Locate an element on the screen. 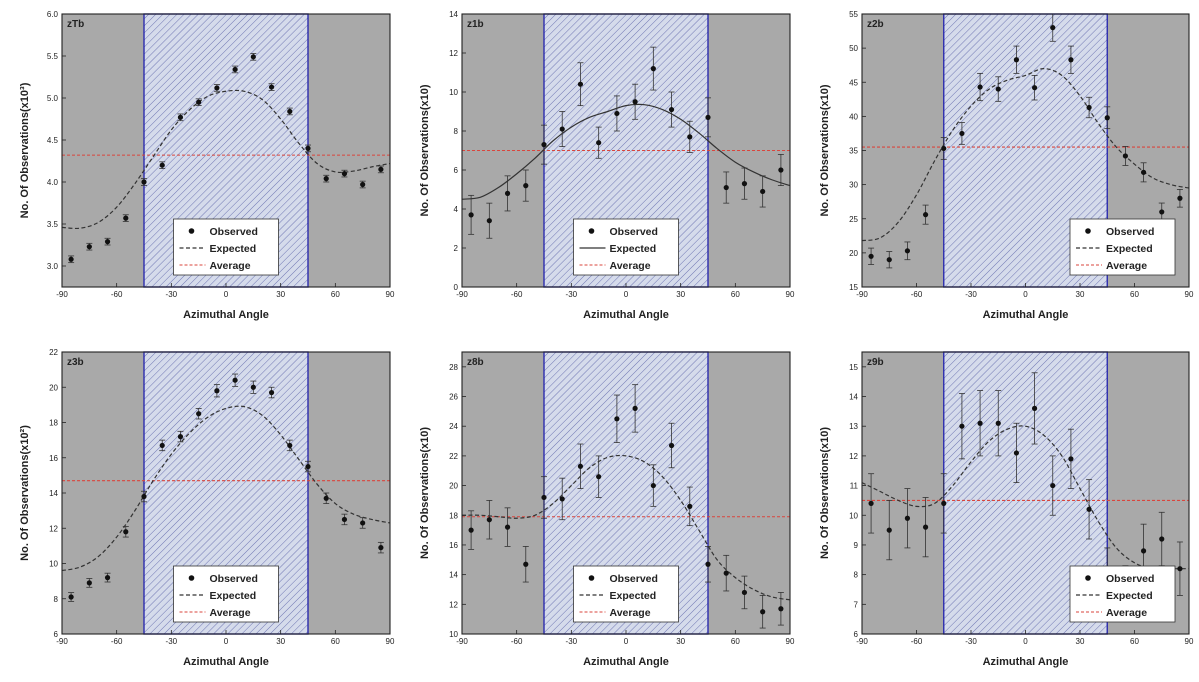  y-tick-label: 15 is located at coordinates (853, 287).